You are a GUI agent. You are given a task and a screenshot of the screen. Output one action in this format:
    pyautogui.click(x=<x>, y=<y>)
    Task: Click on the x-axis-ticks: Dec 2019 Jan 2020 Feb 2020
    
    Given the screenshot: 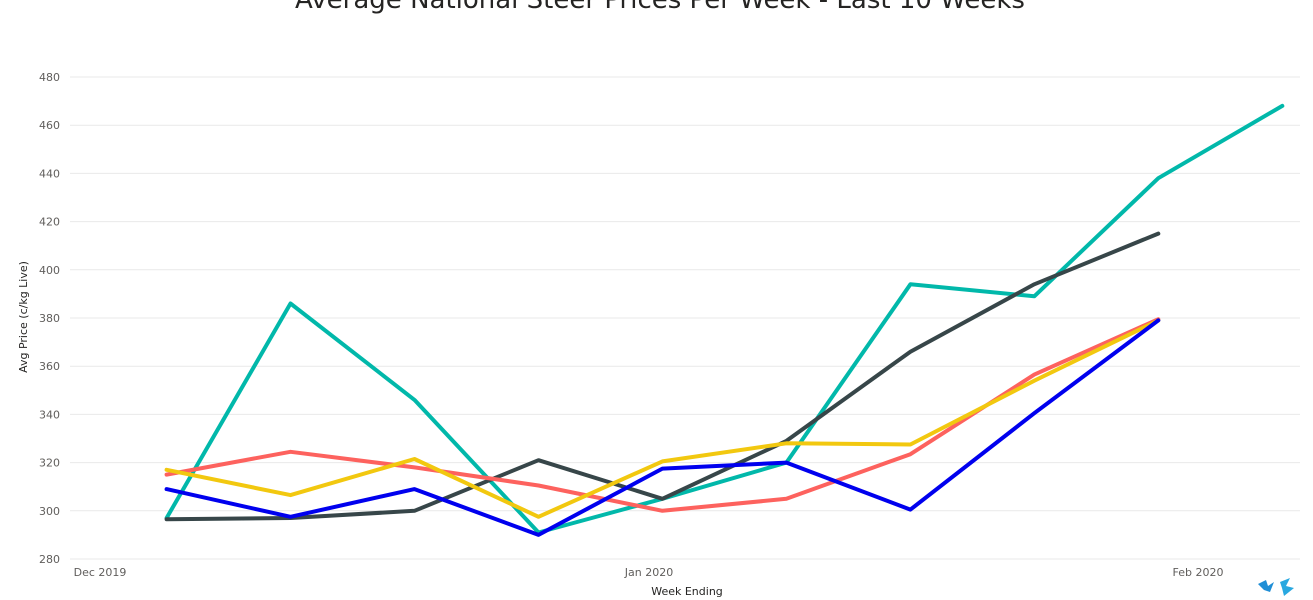 What is the action you would take?
    pyautogui.click(x=649, y=572)
    